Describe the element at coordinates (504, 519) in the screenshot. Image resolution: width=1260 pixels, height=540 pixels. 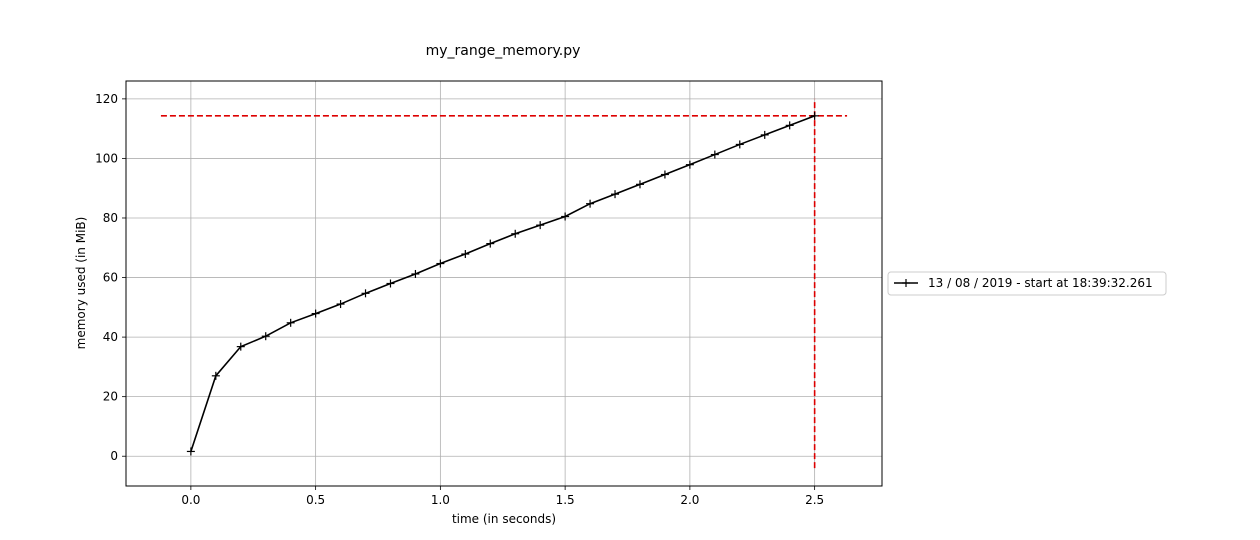
I see `x-axis-label: time (in seconds)` at that location.